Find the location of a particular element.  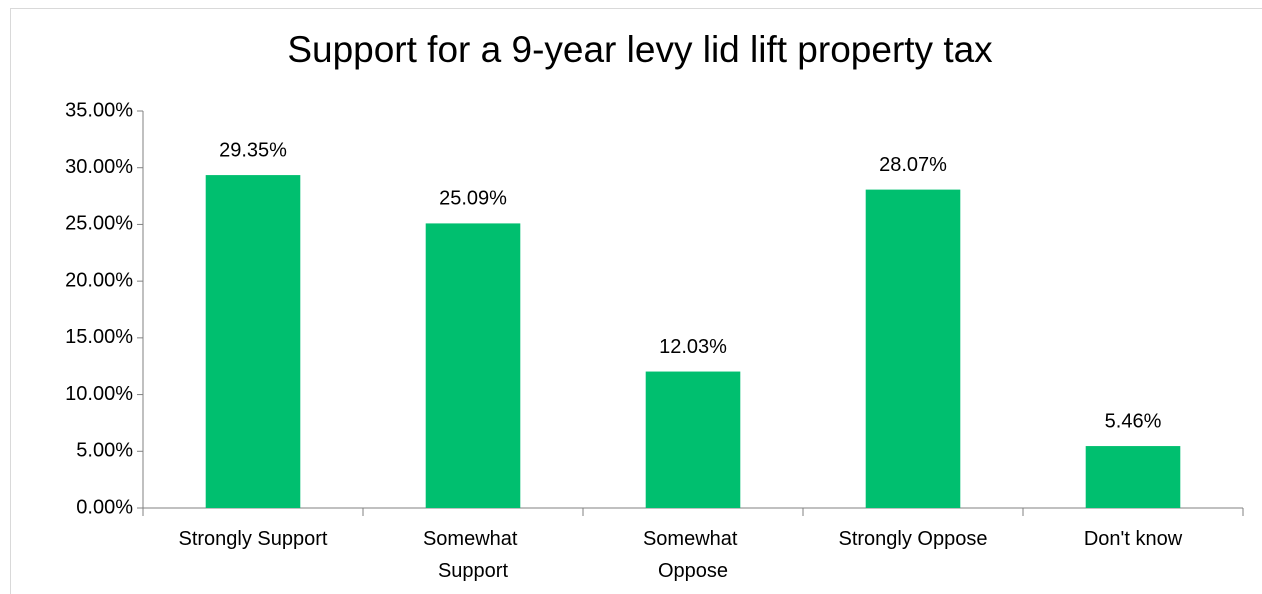

x-tick-label: Somewhat Support is located at coordinates (473, 555).